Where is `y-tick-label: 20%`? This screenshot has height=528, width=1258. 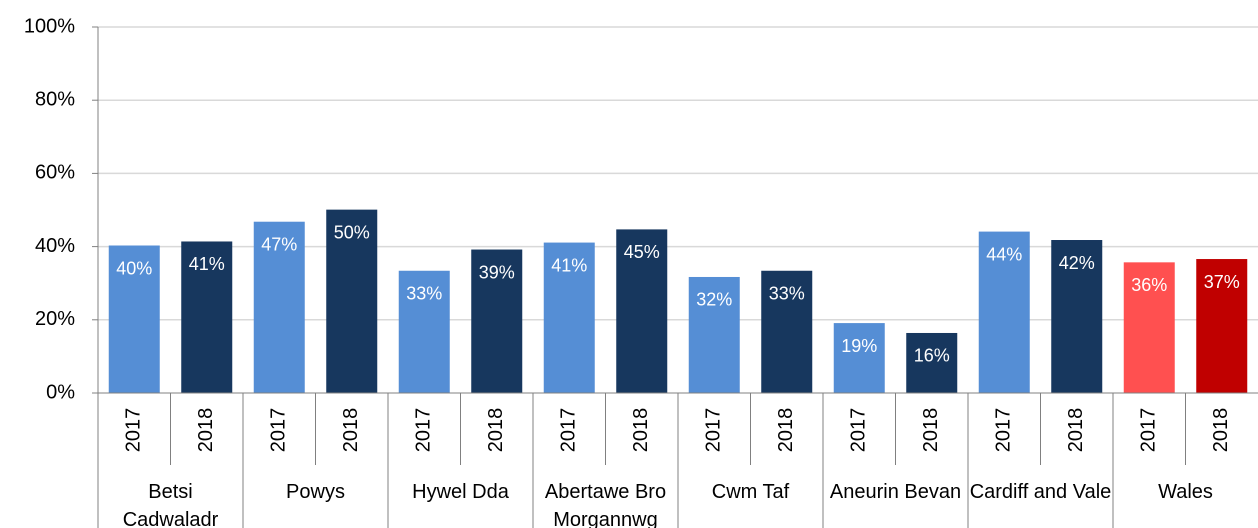 y-tick-label: 20% is located at coordinates (55, 319).